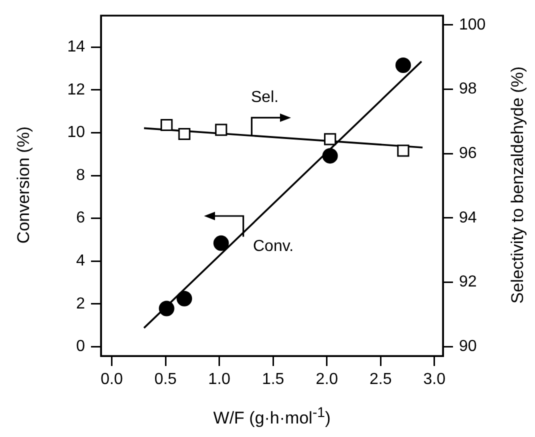  I want to click on y2-tick-label: 94, so click(468, 217).